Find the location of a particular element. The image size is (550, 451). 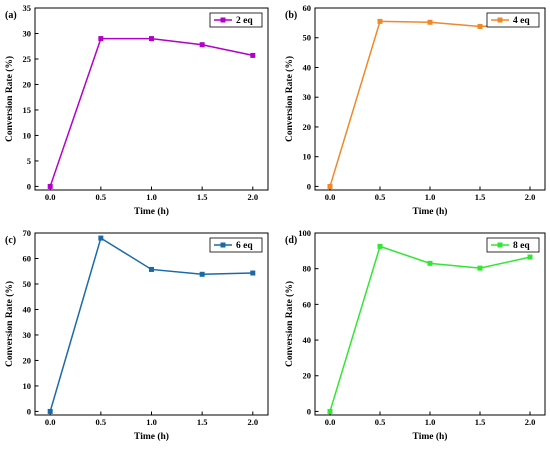

y-tick-label: 25 is located at coordinates (27, 59).